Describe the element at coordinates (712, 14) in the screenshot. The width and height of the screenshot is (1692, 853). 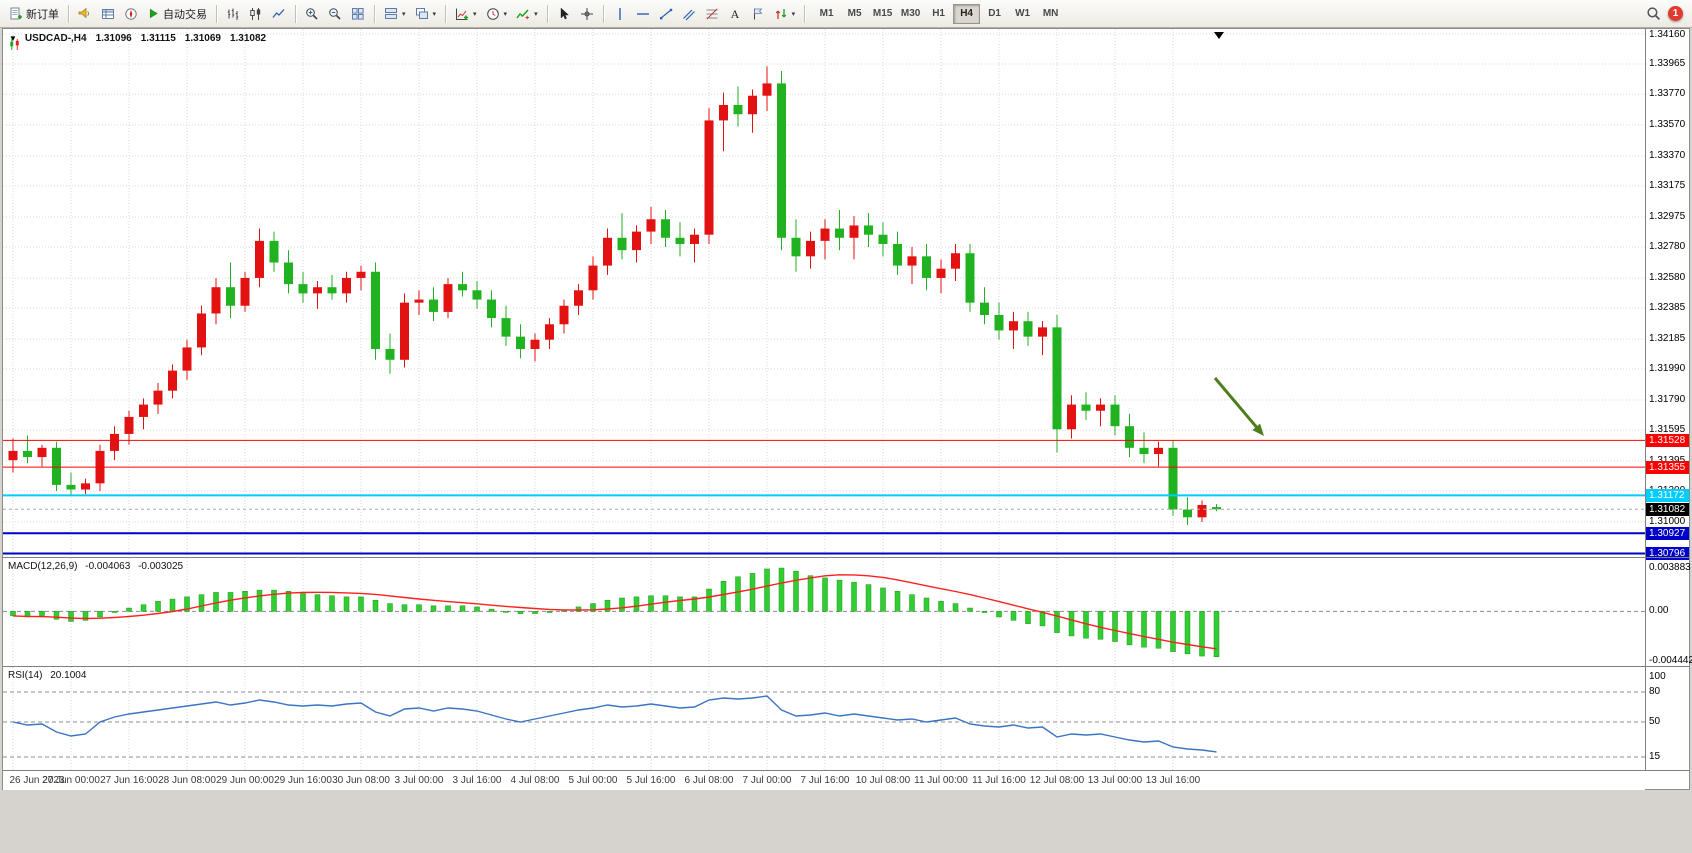
I see `fibonacci-button` at that location.